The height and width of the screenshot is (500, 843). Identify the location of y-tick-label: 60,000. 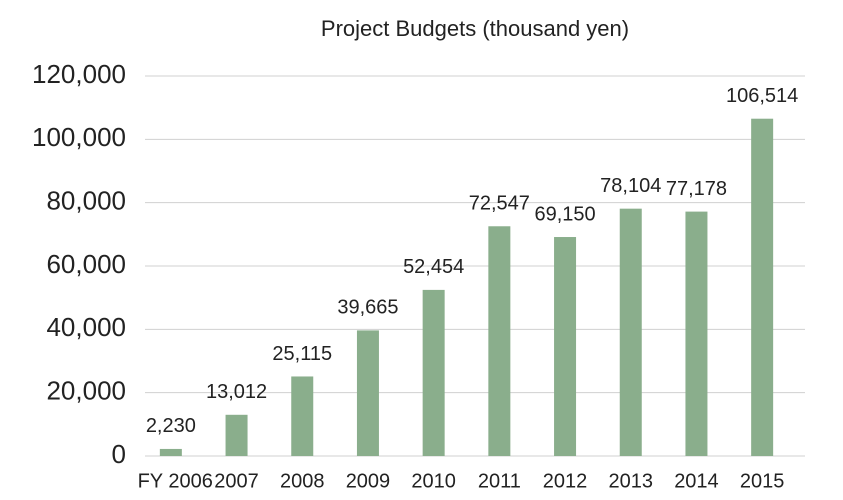
(86, 264).